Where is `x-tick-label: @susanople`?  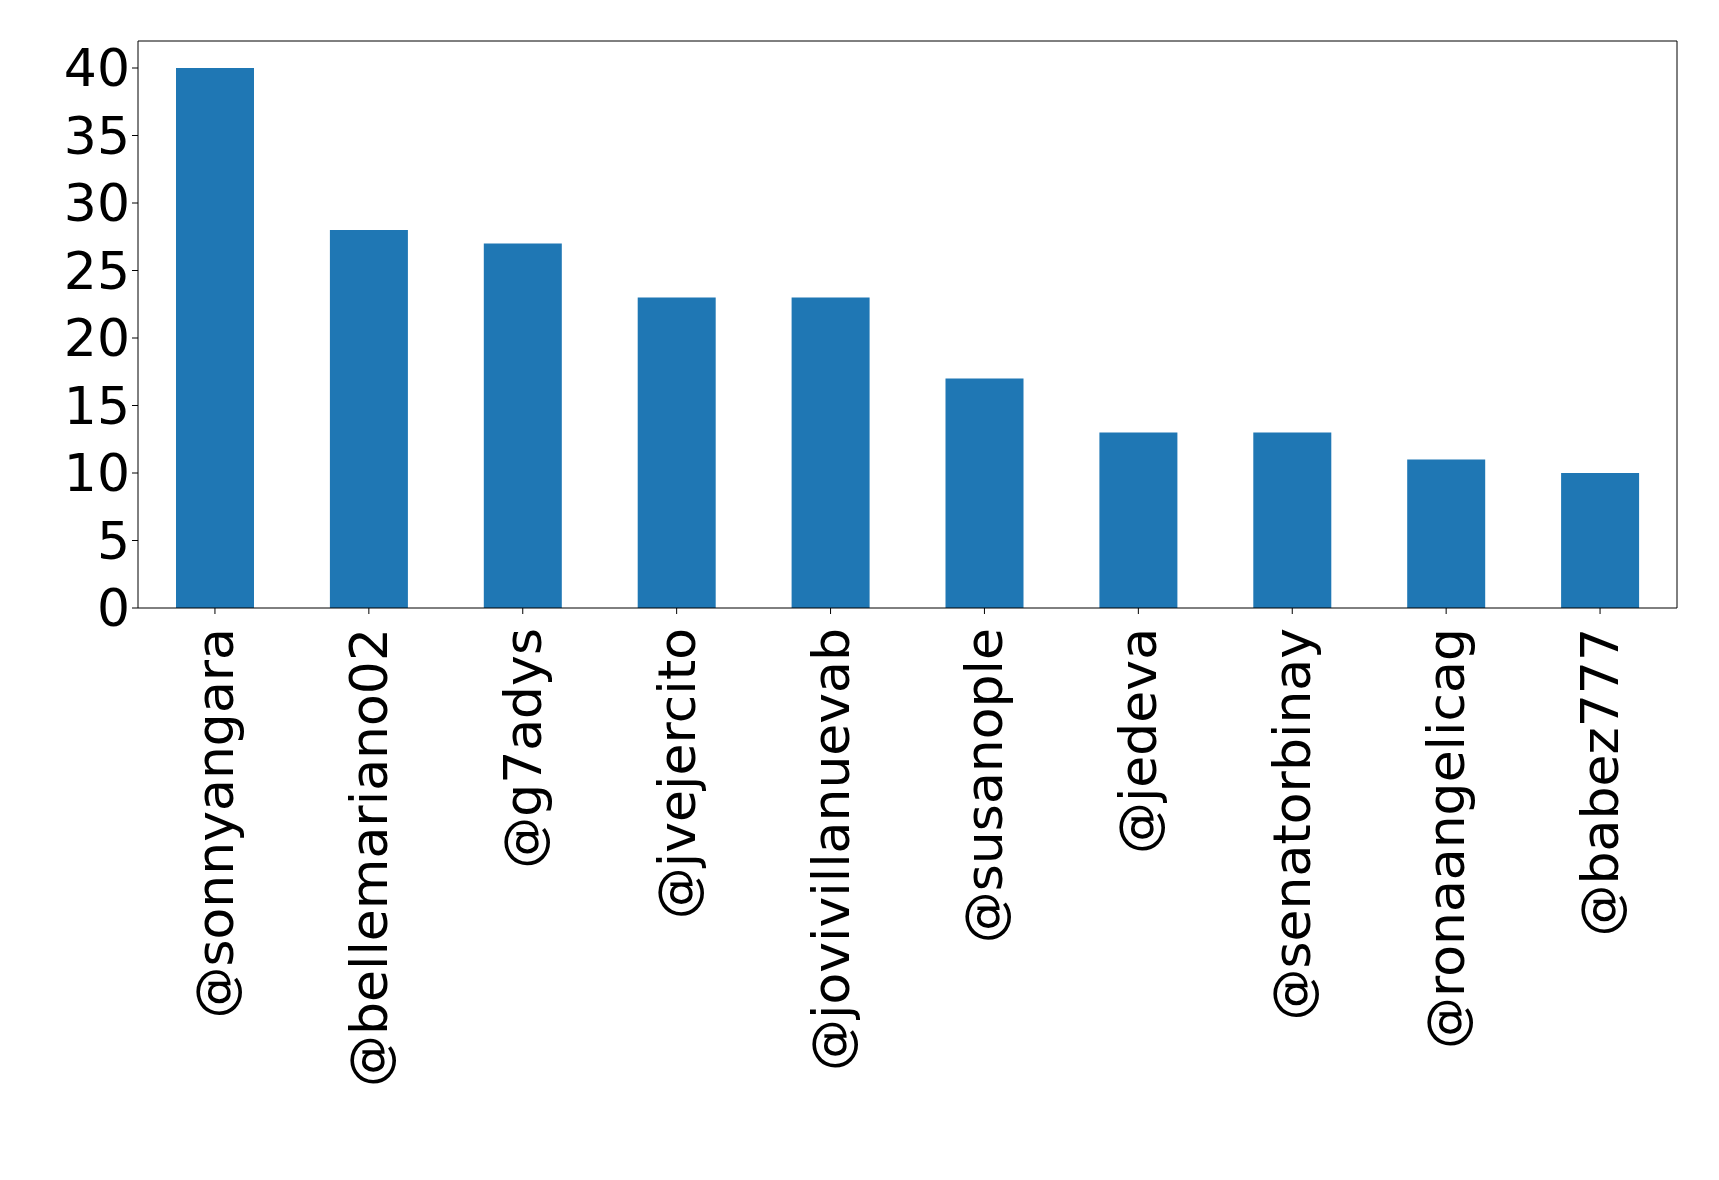 x-tick-label: @susanople is located at coordinates (984, 786).